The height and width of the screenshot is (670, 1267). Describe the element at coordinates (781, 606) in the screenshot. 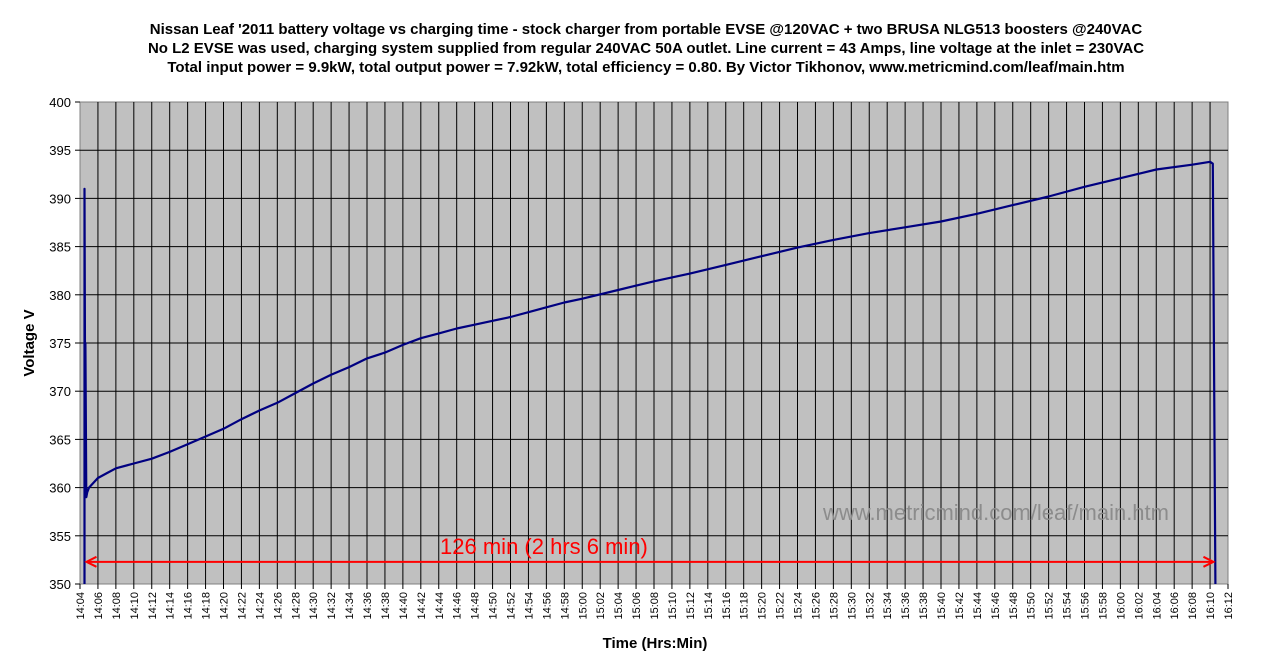

I see `x-tick-label: 15:22` at that location.